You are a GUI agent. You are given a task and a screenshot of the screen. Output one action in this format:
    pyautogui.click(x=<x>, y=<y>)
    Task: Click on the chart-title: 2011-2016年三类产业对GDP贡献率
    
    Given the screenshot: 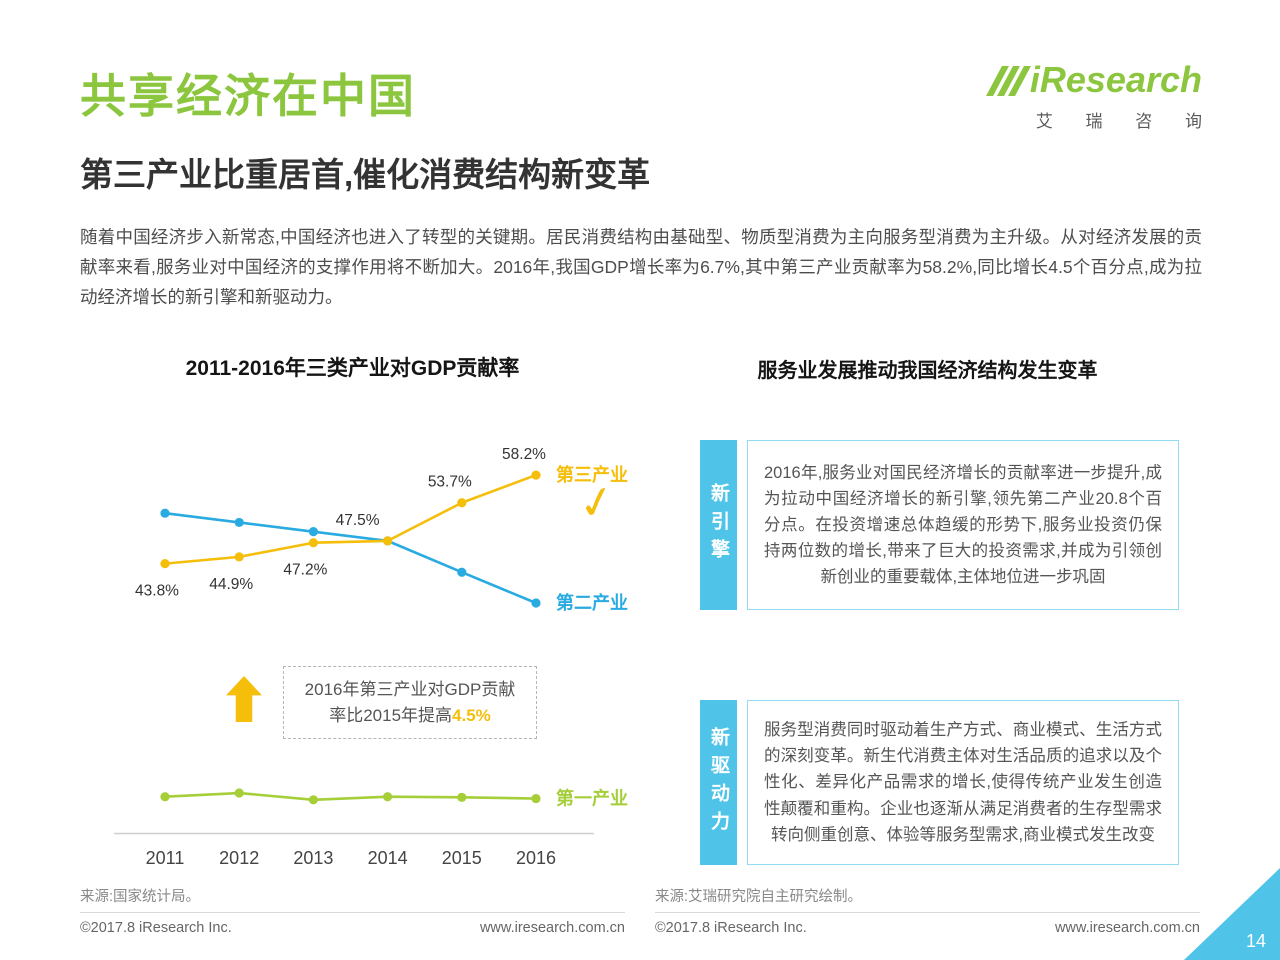 What is the action you would take?
    pyautogui.click(x=352, y=368)
    